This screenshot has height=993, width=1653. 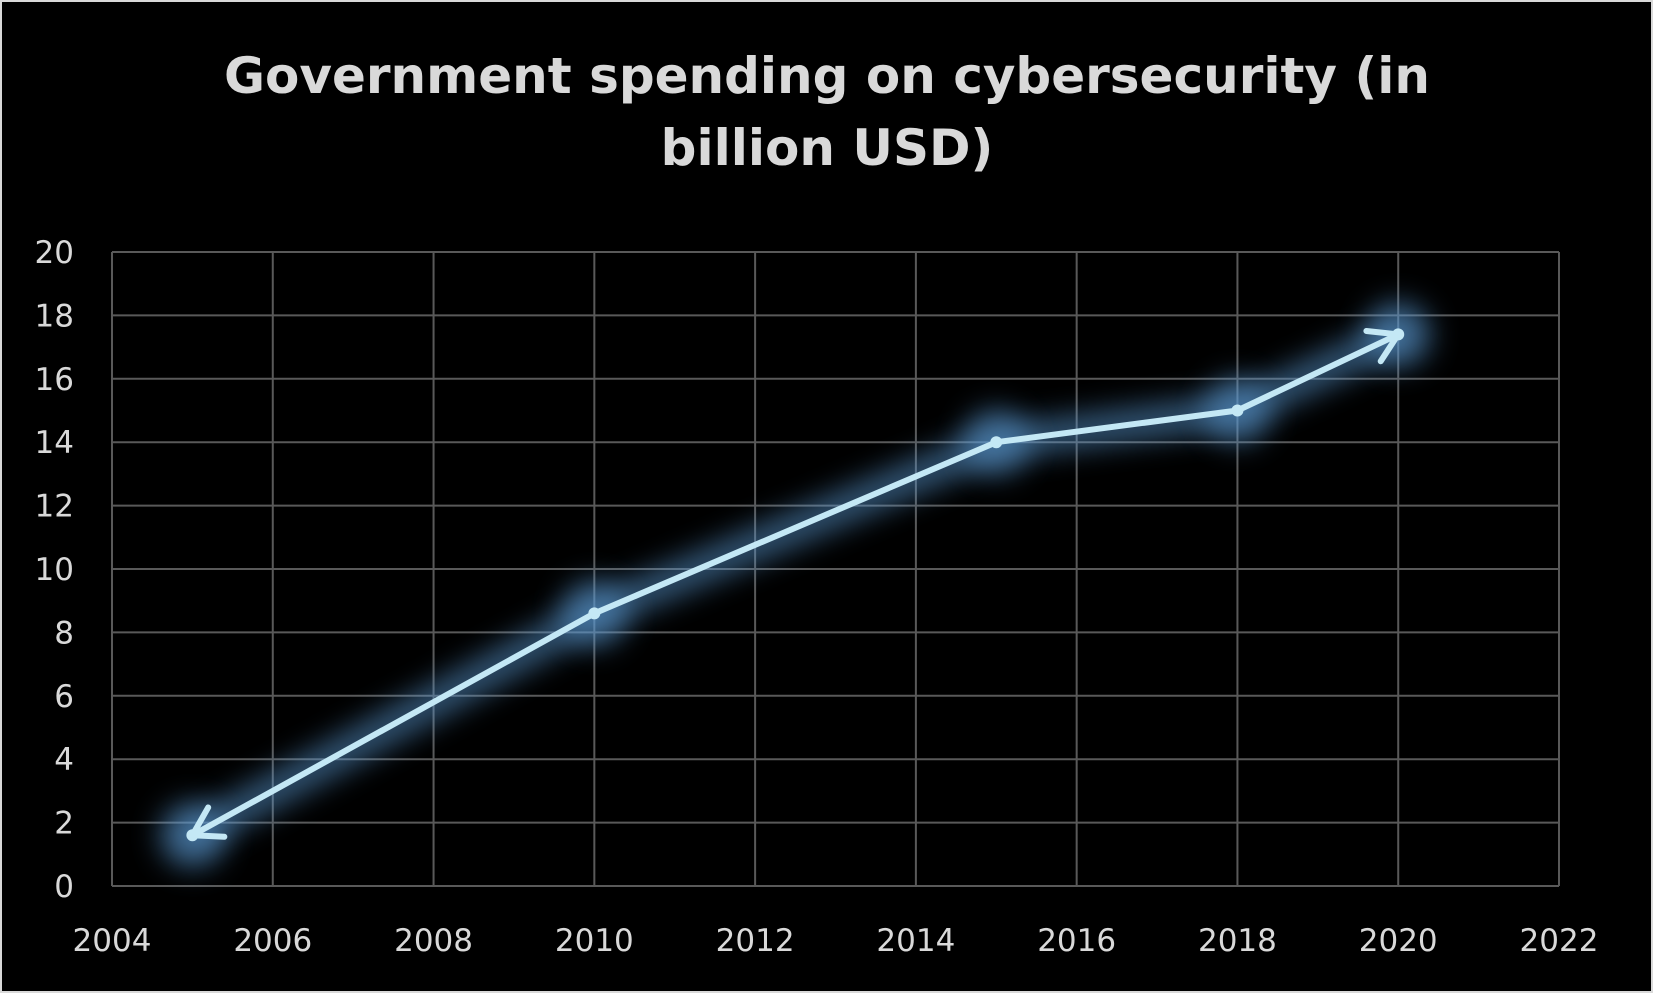 I want to click on x-tick-label: 2006, so click(x=272, y=941).